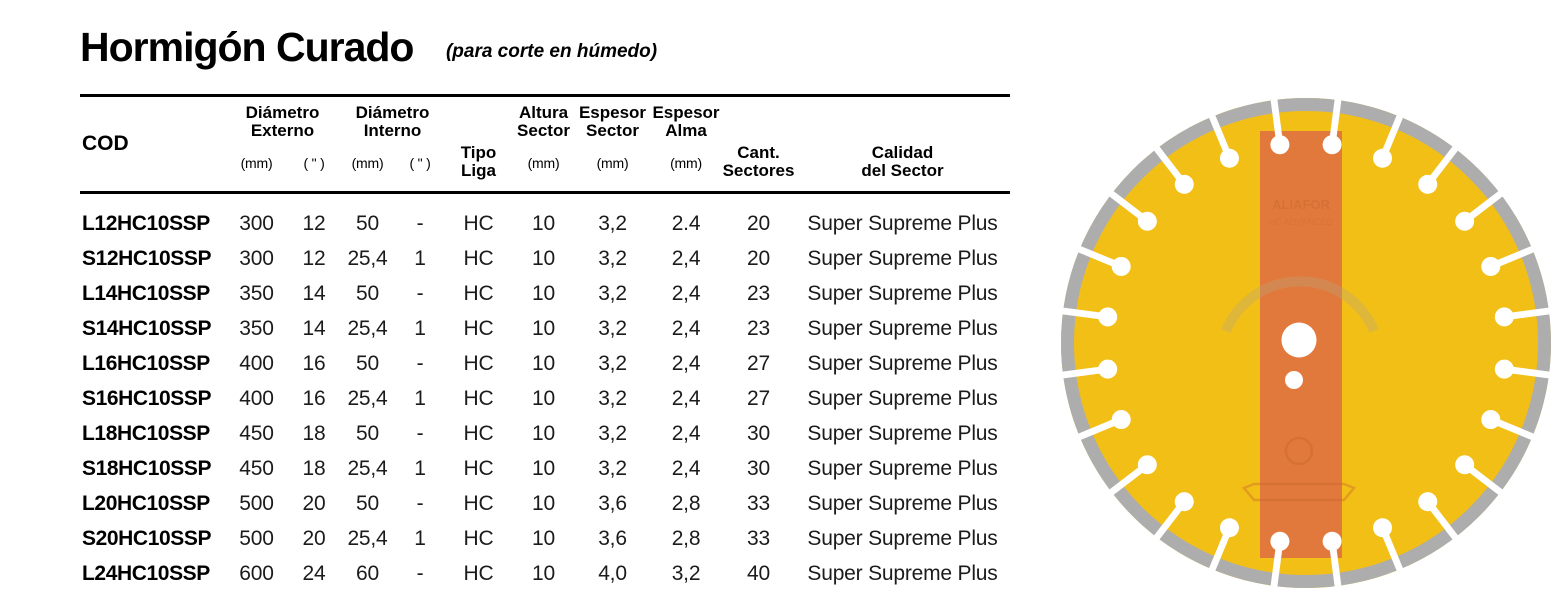 The image size is (1556, 603). What do you see at coordinates (314, 398) in the screenshot?
I see `cell: 16` at bounding box center [314, 398].